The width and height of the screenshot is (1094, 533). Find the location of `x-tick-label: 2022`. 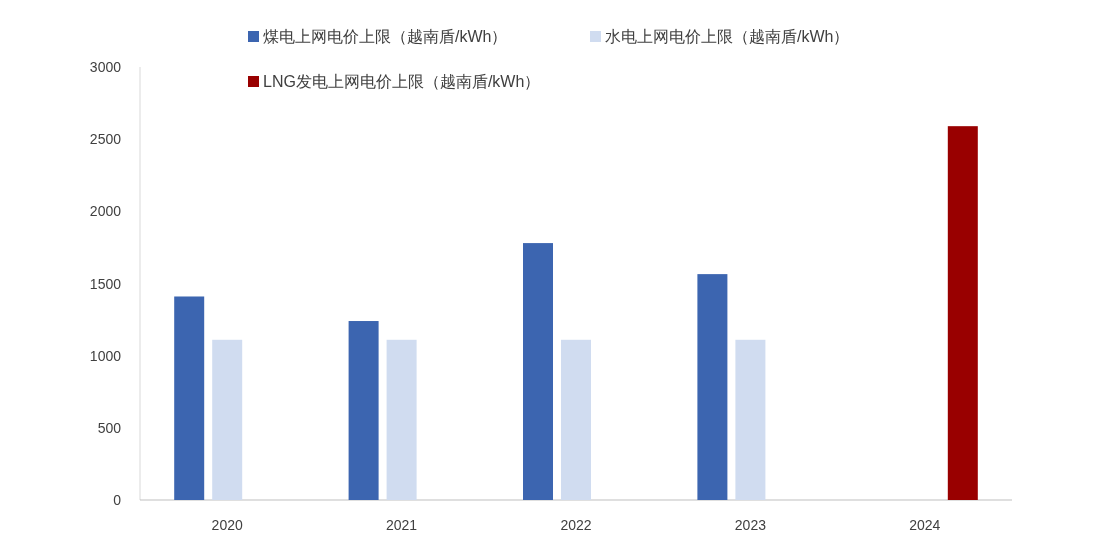

x-tick-label: 2022 is located at coordinates (576, 525).